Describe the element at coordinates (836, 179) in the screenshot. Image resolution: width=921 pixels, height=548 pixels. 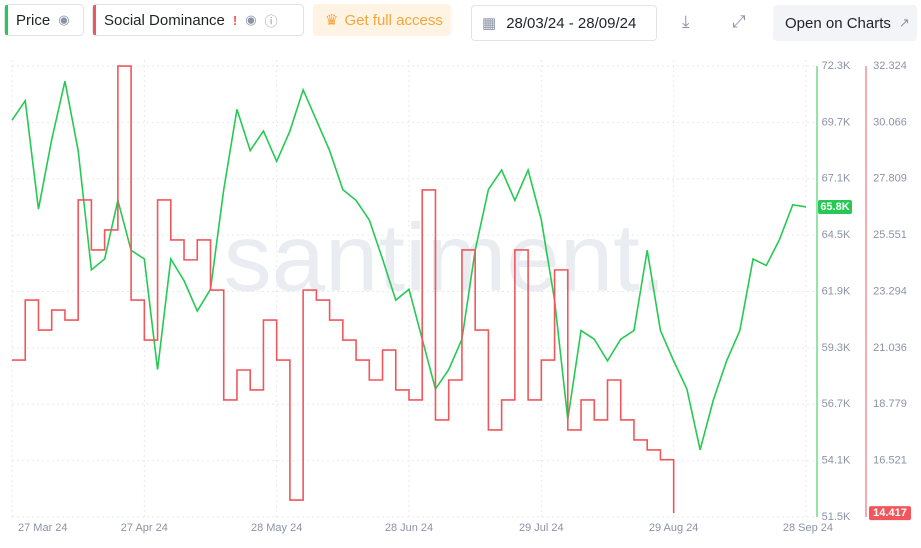
I see `y-tick-label: 67.1K` at that location.